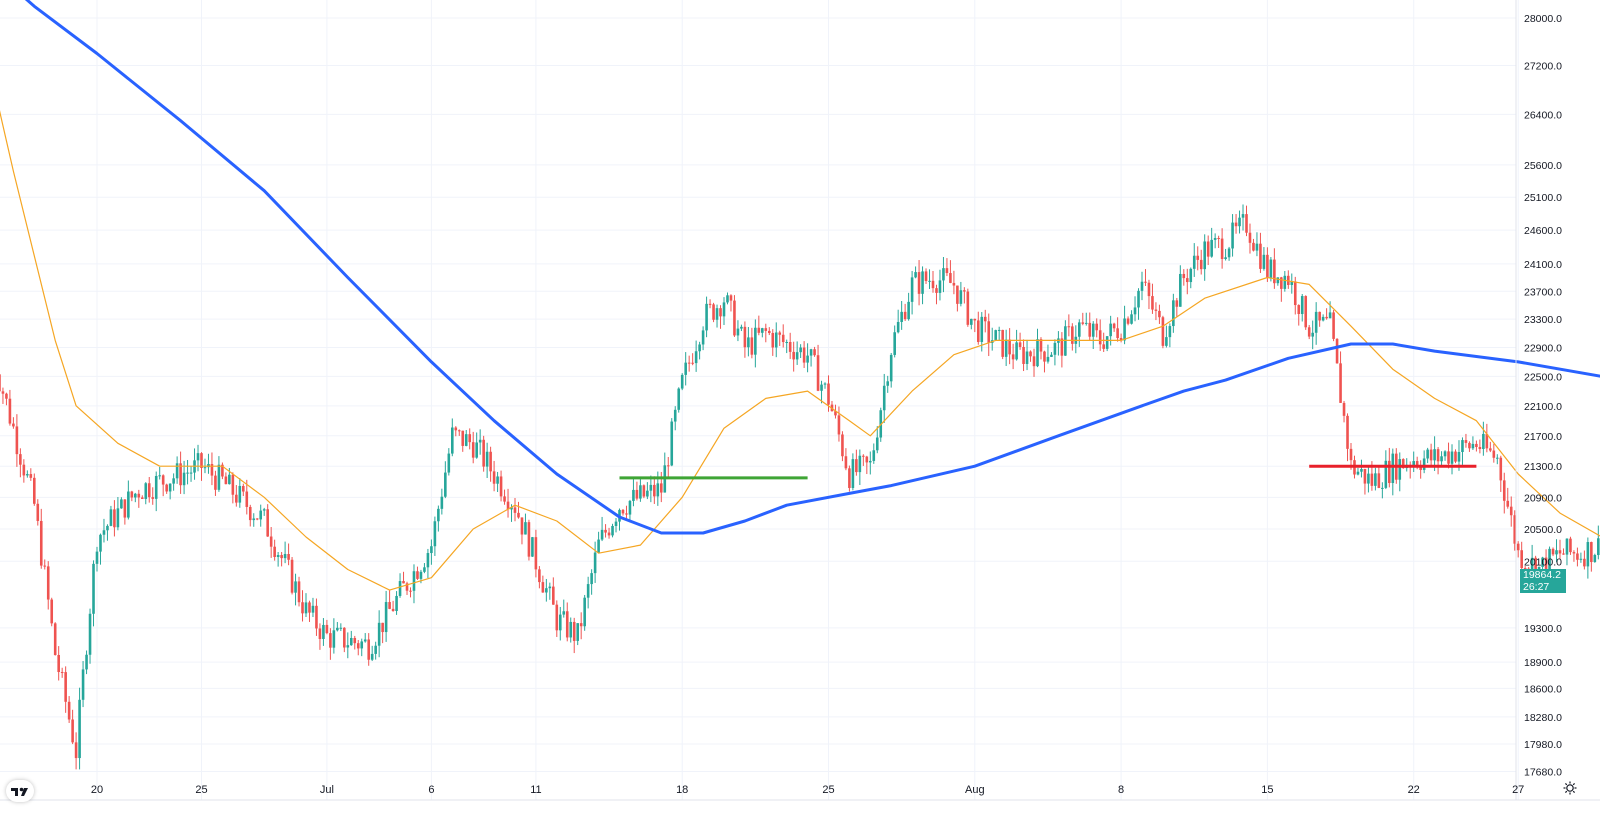 The image size is (1600, 815). I want to click on price-tick-label: 20100.0, so click(1543, 562).